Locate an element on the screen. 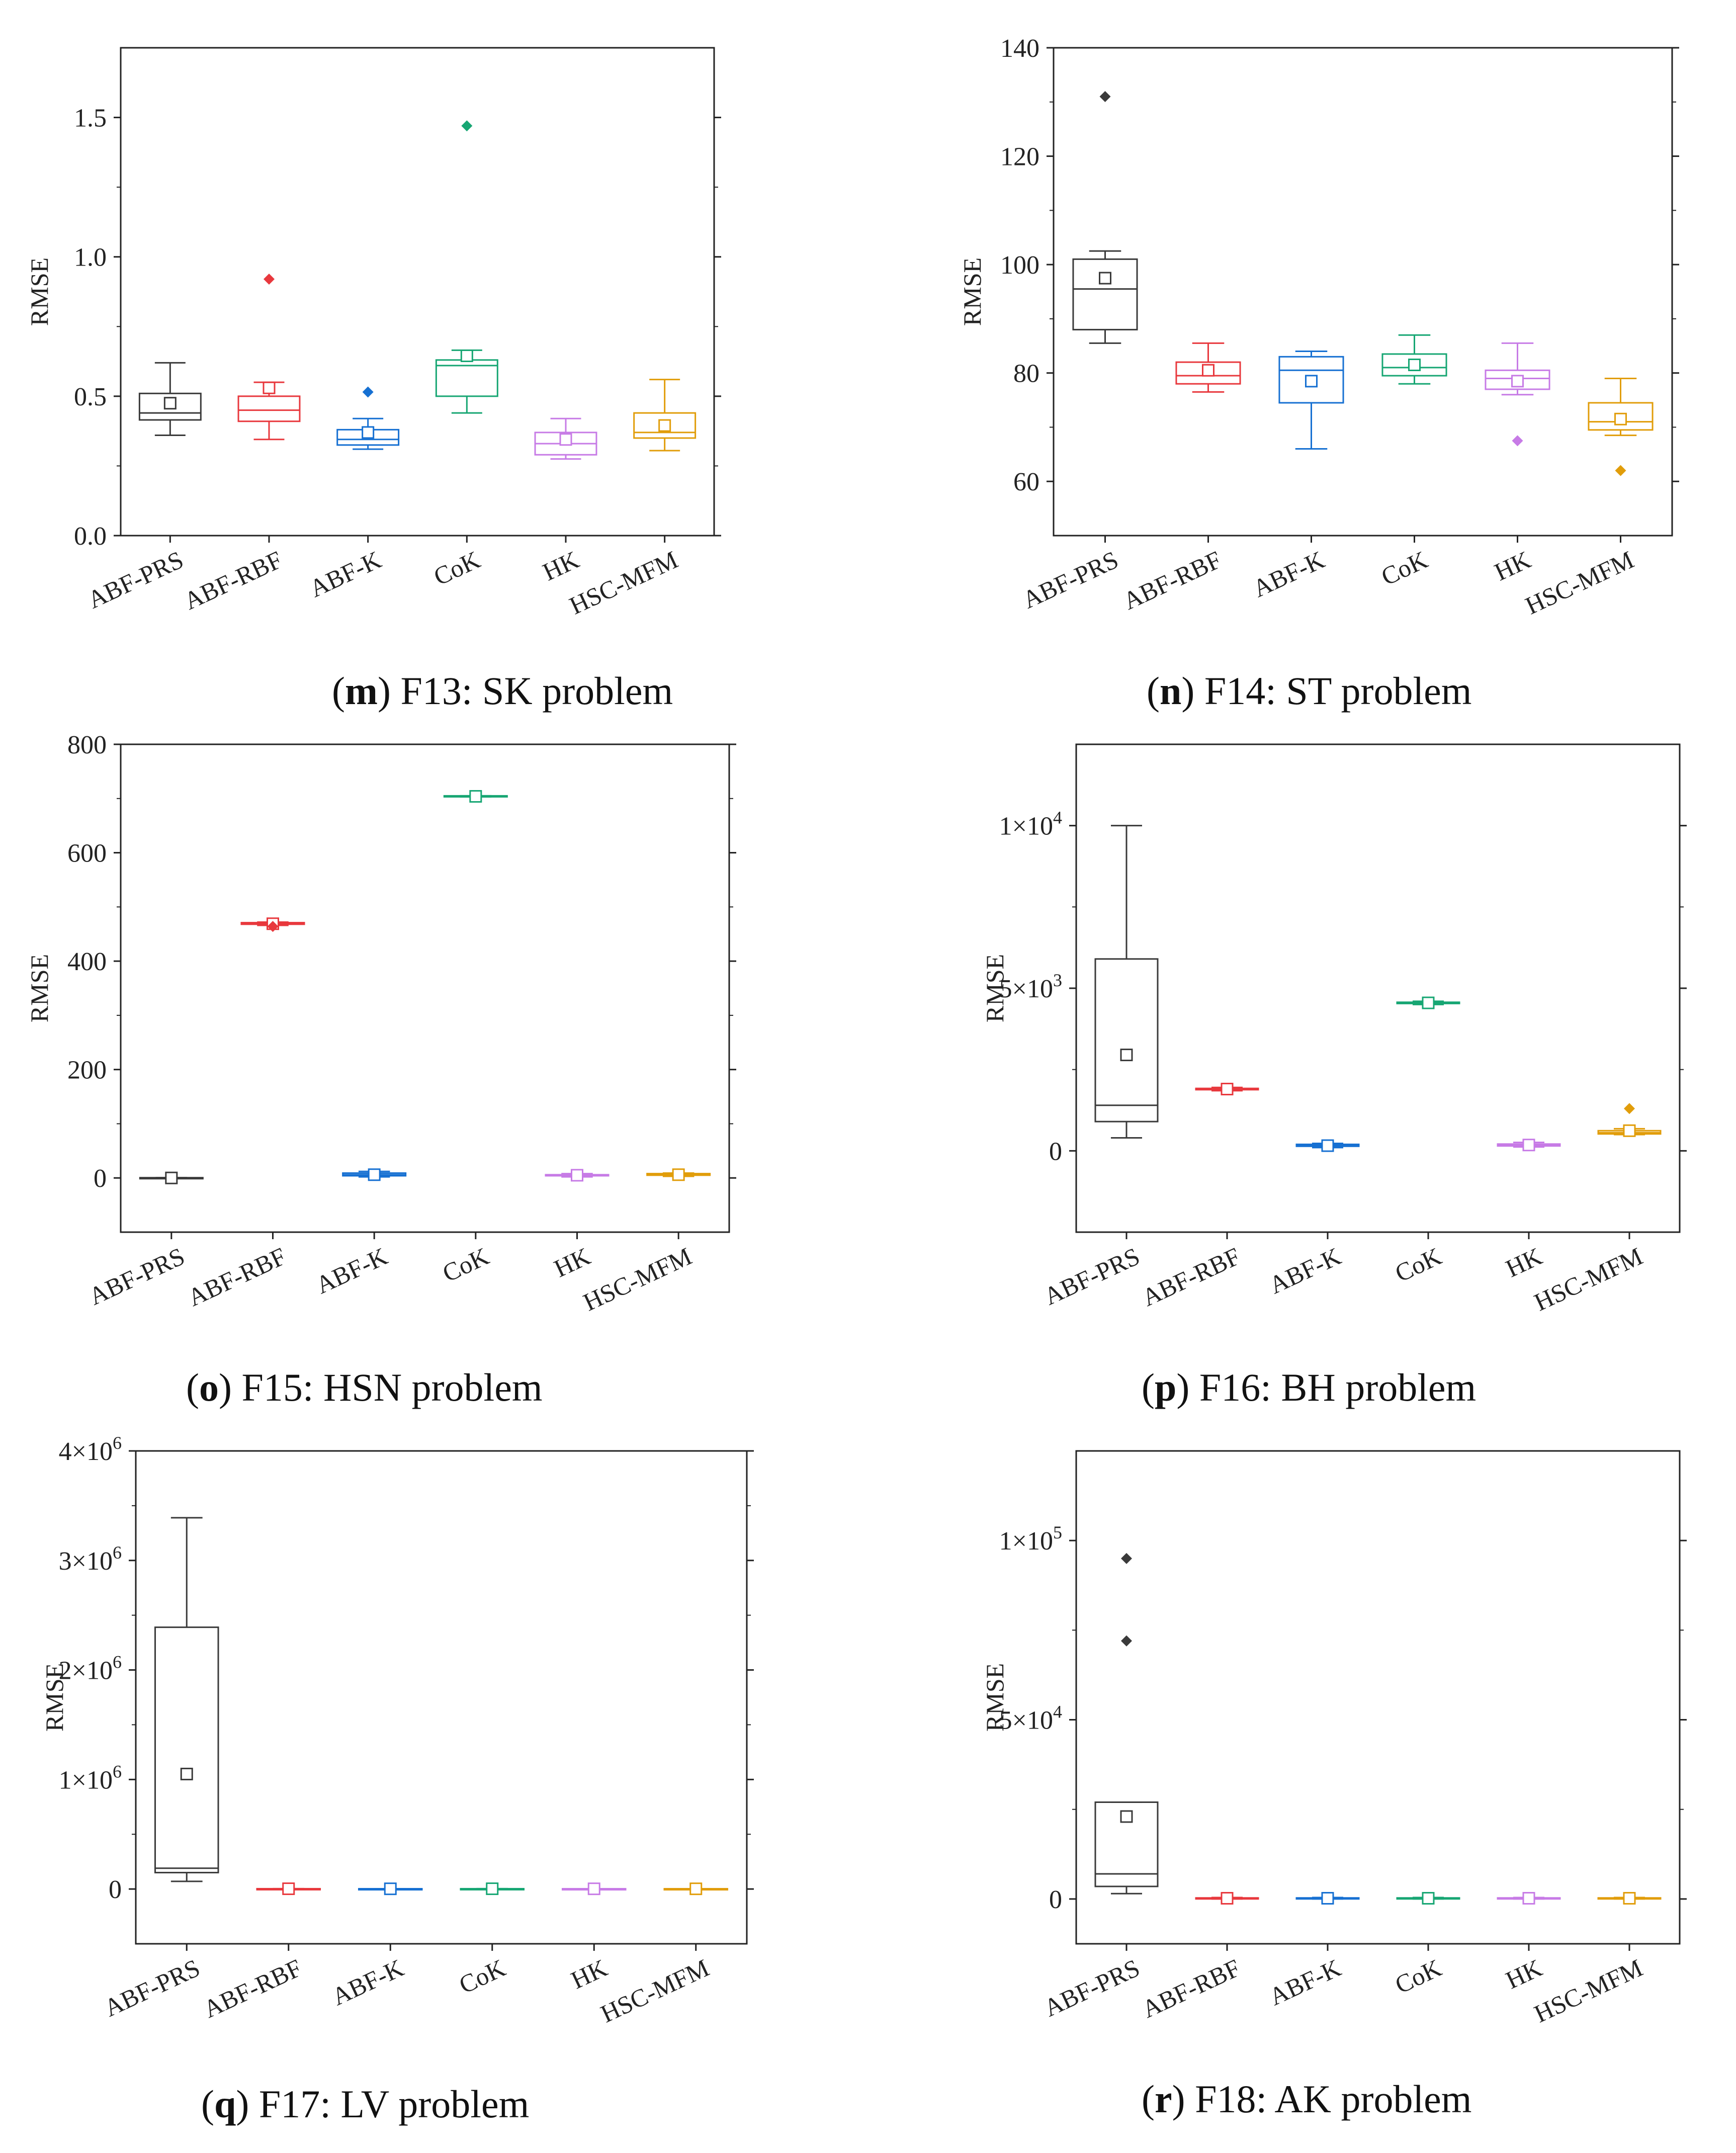  y-tick-label: 1×10⁵ is located at coordinates (1030, 1539).